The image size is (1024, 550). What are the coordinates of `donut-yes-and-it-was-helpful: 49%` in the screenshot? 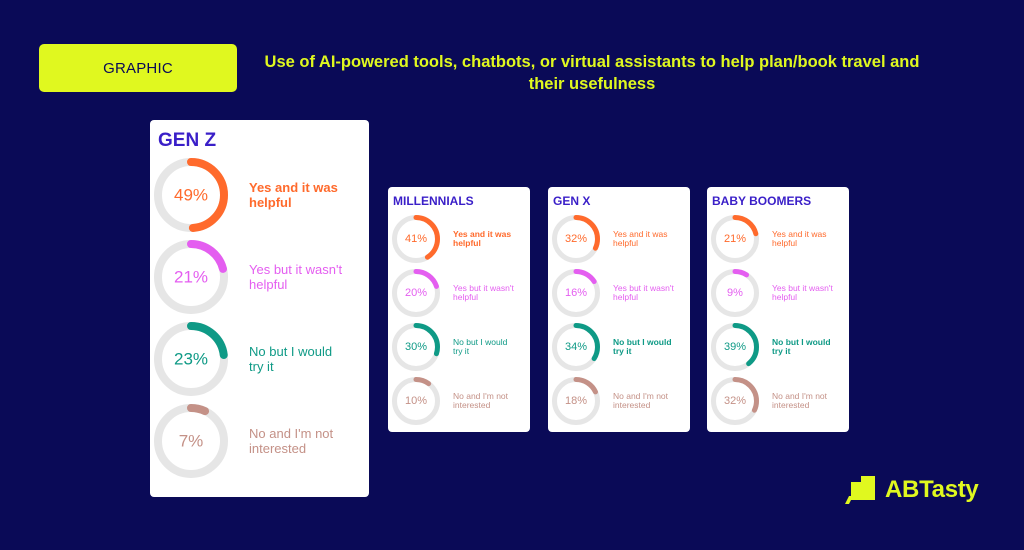 It's located at (191, 195).